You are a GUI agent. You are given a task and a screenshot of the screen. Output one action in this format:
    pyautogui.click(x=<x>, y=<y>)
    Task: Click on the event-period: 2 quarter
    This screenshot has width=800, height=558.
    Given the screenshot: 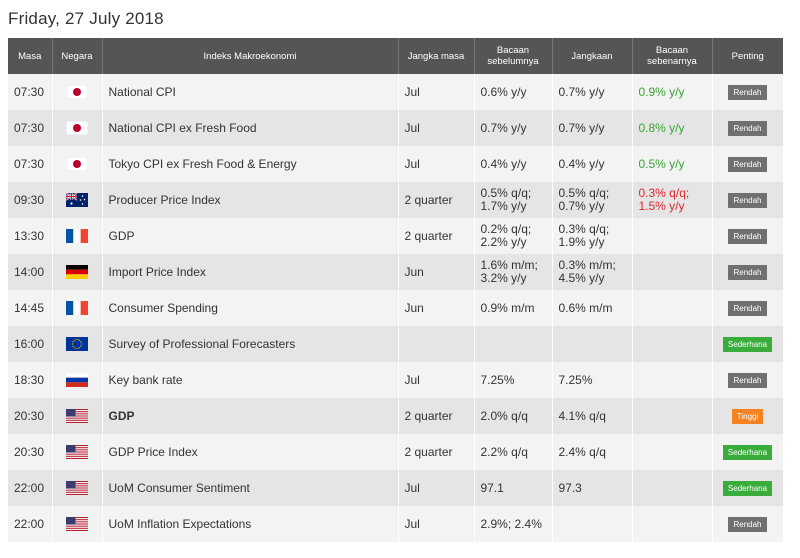 What is the action you would take?
    pyautogui.click(x=436, y=236)
    